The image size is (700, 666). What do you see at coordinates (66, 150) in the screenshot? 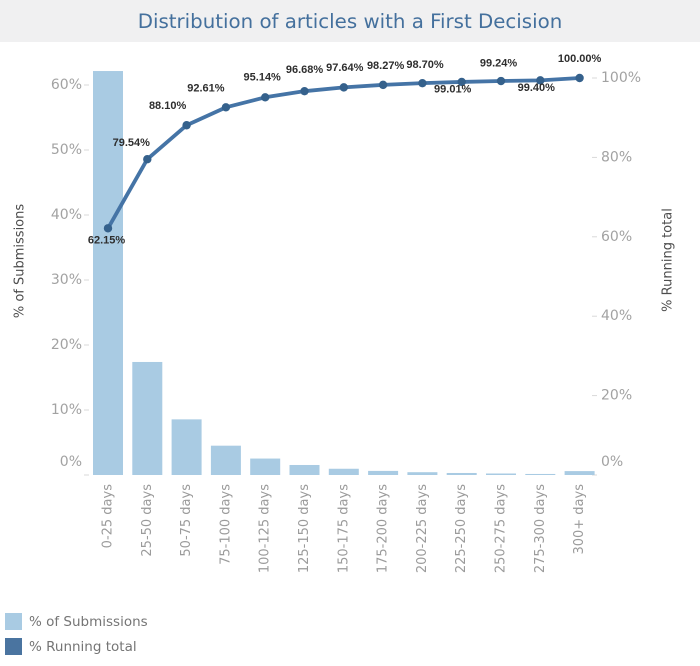
I see `left-axis-tick-label: 50%` at bounding box center [66, 150].